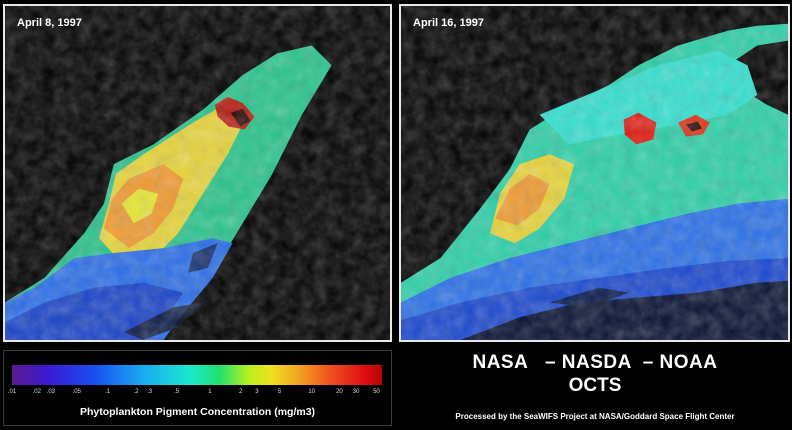 The image size is (792, 430). What do you see at coordinates (595, 362) in the screenshot?
I see `agency-names: NASA – NASDA – NOAA` at bounding box center [595, 362].